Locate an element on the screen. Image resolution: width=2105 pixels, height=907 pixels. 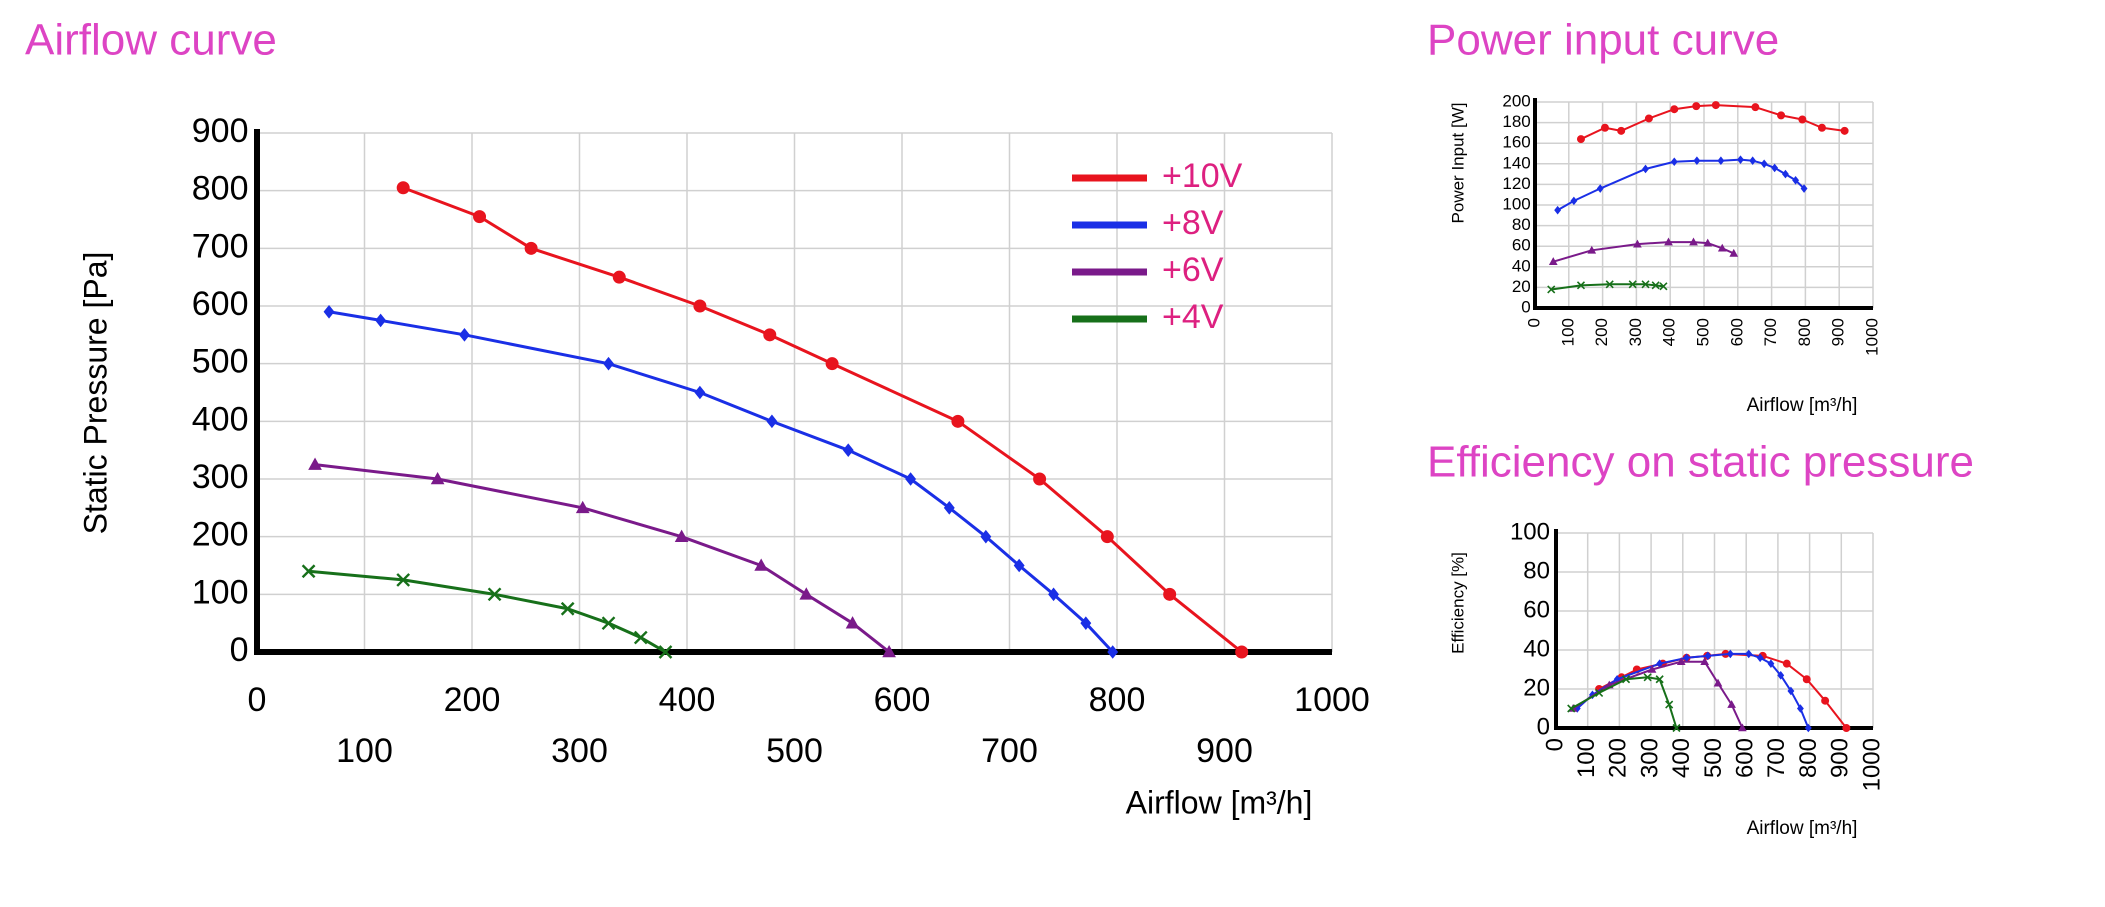
y-tick-label: 180 is located at coordinates (1516, 121).